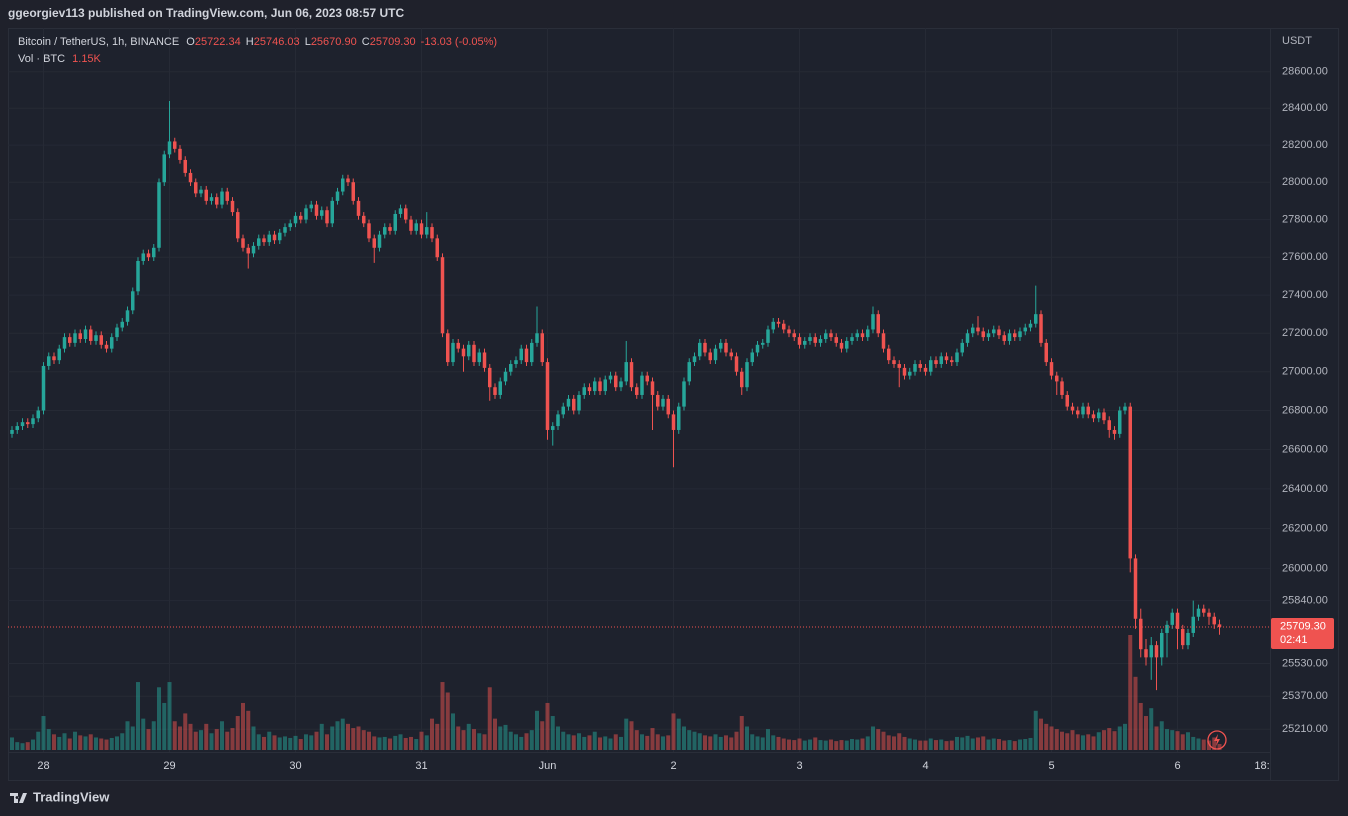  What do you see at coordinates (1305, 182) in the screenshot?
I see `y-tick-label: 28000.00` at bounding box center [1305, 182].